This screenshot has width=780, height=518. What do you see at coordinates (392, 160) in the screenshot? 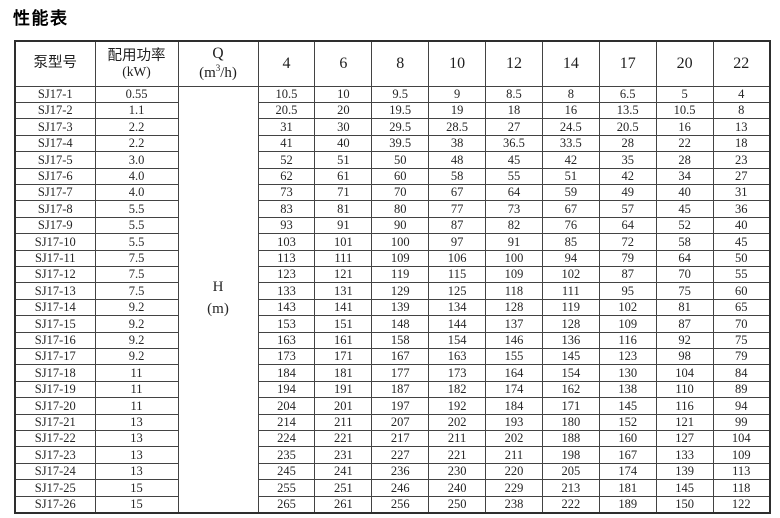
I see `table-row: SJ17-5 3.0 52 51 50 48 45 42 35 28 23` at bounding box center [392, 160].